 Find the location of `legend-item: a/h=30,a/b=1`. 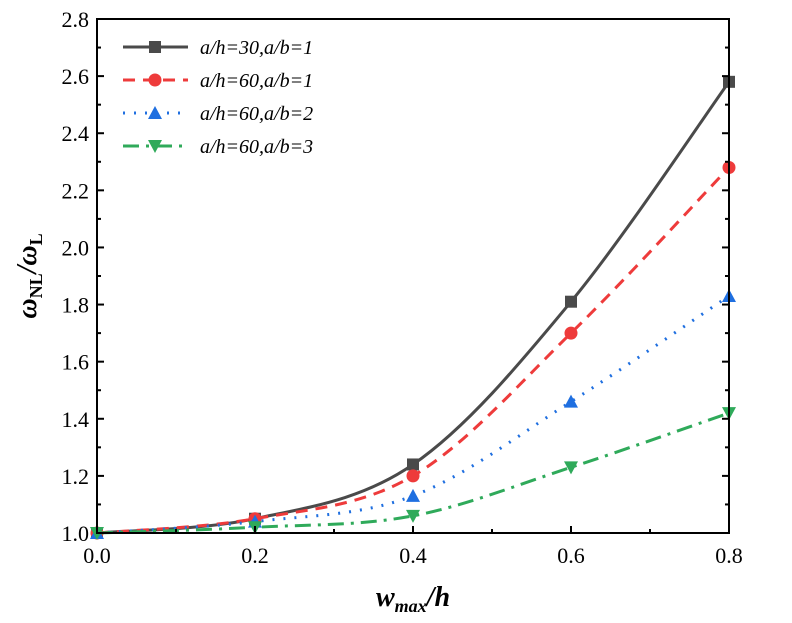

legend-item: a/h=30,a/b=1 is located at coordinates (218, 48).